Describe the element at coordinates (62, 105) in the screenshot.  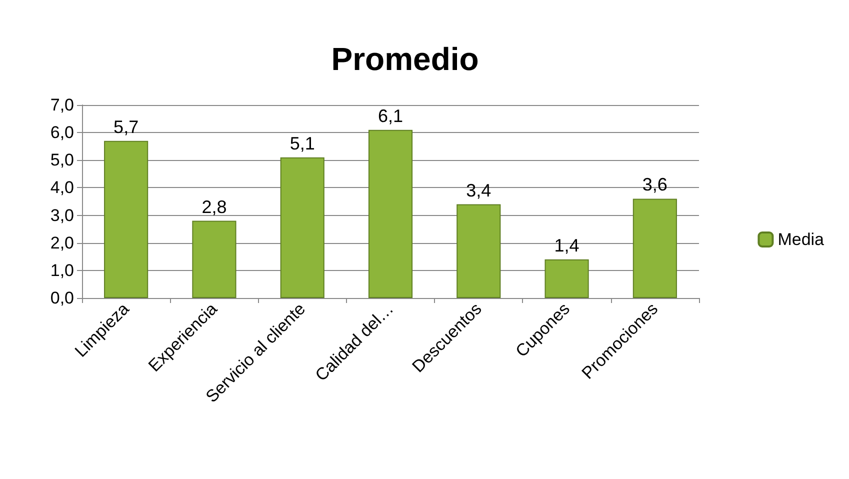
I see `y-tick-label: 7,0` at that location.